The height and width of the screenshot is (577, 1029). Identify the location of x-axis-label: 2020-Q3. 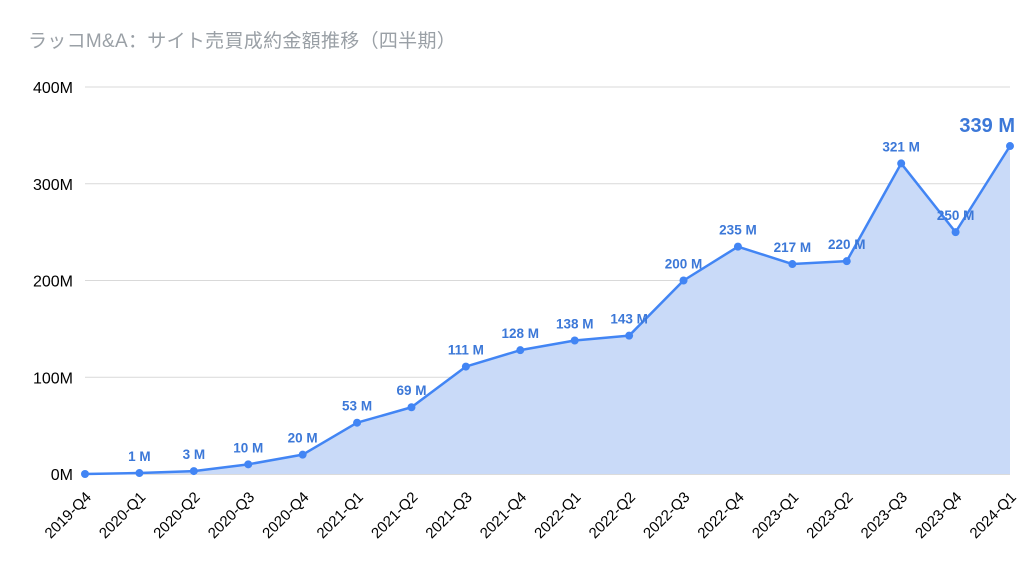
(231, 515).